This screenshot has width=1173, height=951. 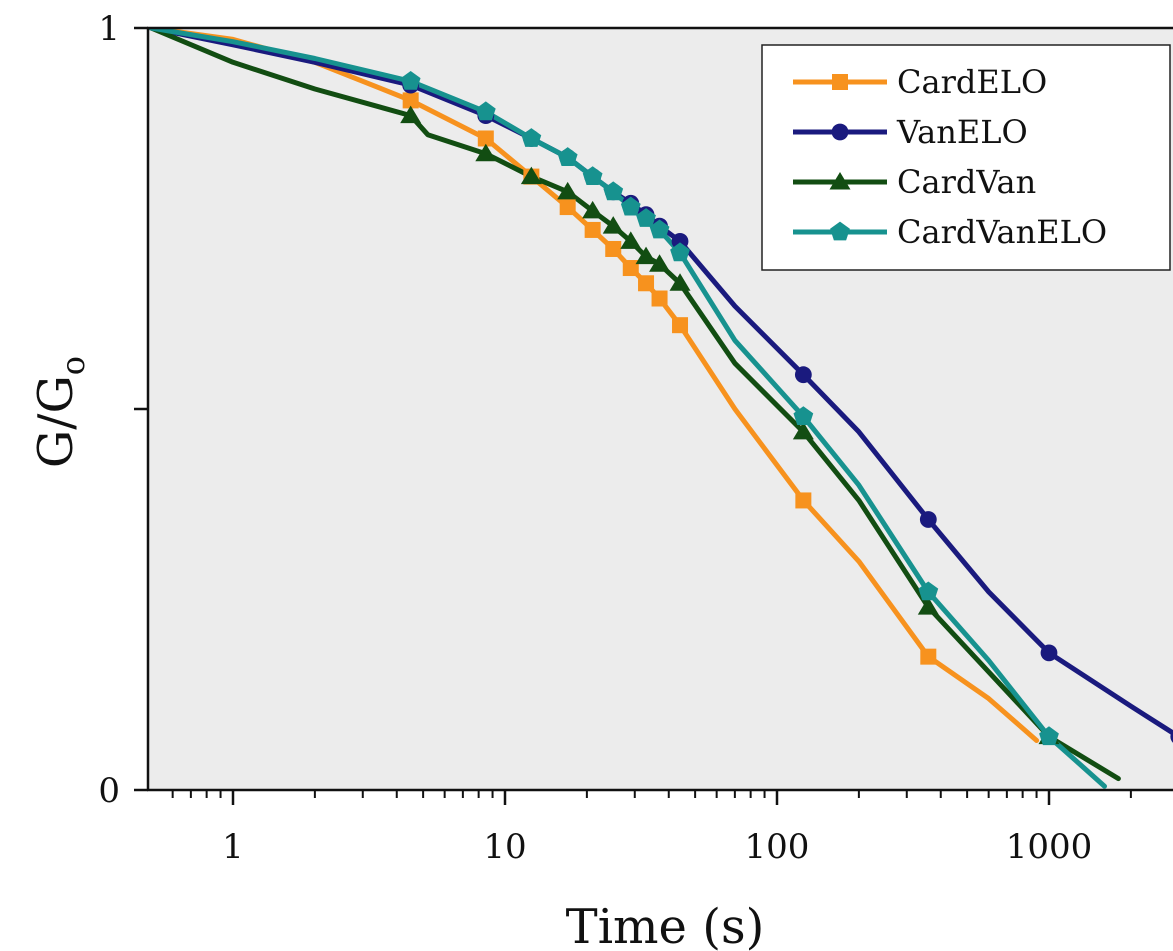 I want to click on y-tick-label: 0, so click(x=109, y=791).